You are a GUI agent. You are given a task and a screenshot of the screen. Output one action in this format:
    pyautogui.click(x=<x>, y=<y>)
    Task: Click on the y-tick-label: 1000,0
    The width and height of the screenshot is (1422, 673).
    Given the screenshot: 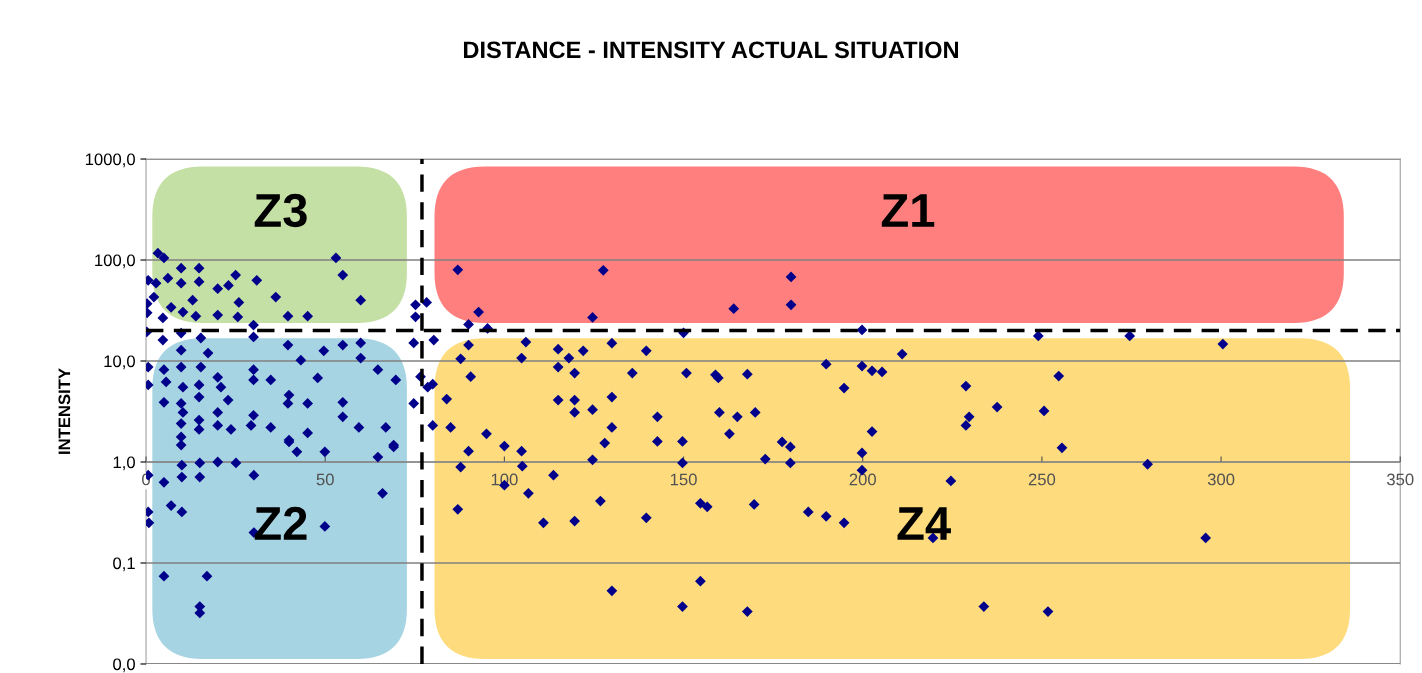 What is the action you would take?
    pyautogui.click(x=110, y=160)
    